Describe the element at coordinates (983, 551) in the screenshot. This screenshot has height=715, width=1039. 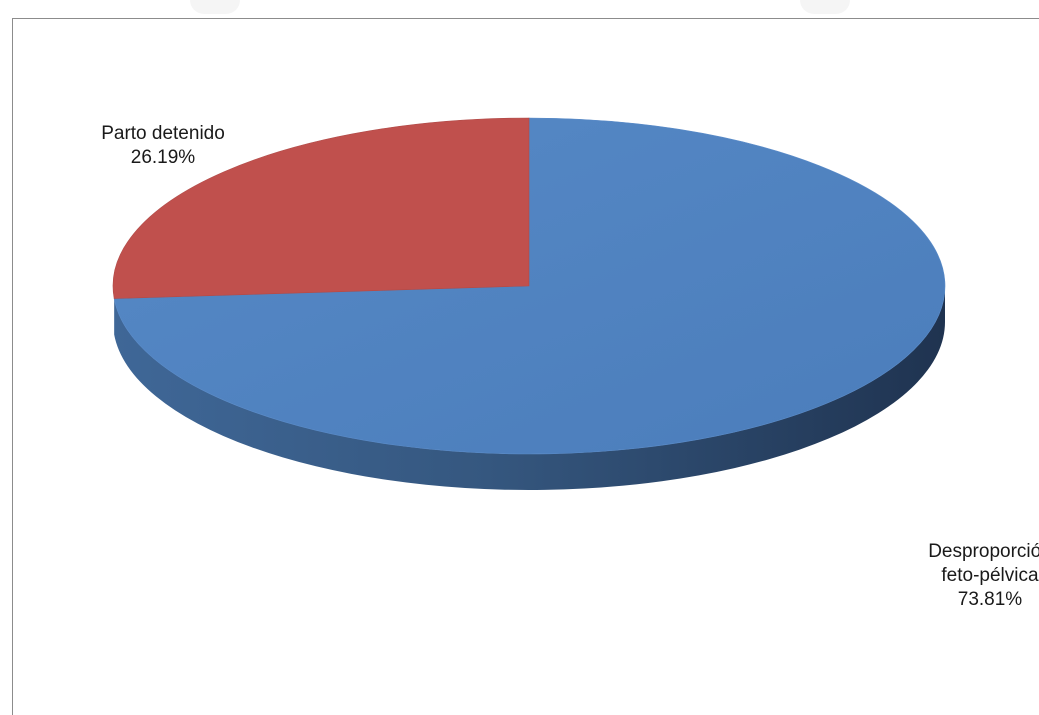
I see `slice-label-name-line1: Desproporción` at that location.